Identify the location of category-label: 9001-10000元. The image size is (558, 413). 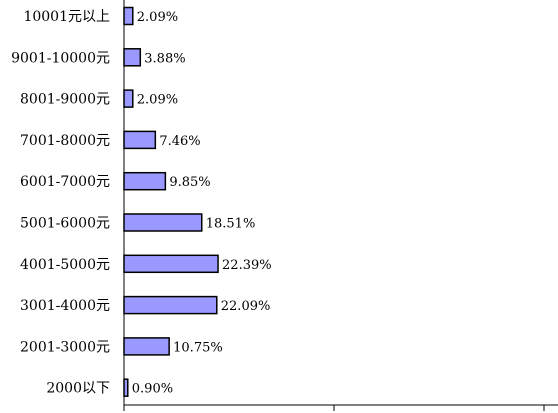
(60, 58).